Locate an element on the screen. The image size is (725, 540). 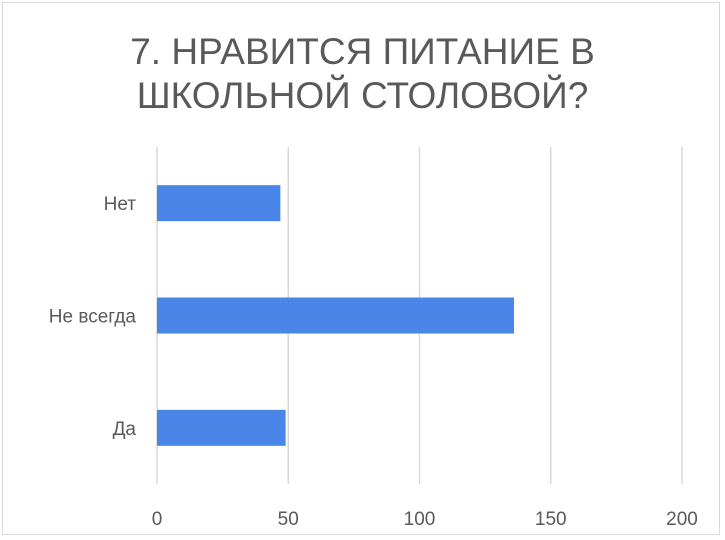
x-tick-label-150: 150 is located at coordinates (551, 519).